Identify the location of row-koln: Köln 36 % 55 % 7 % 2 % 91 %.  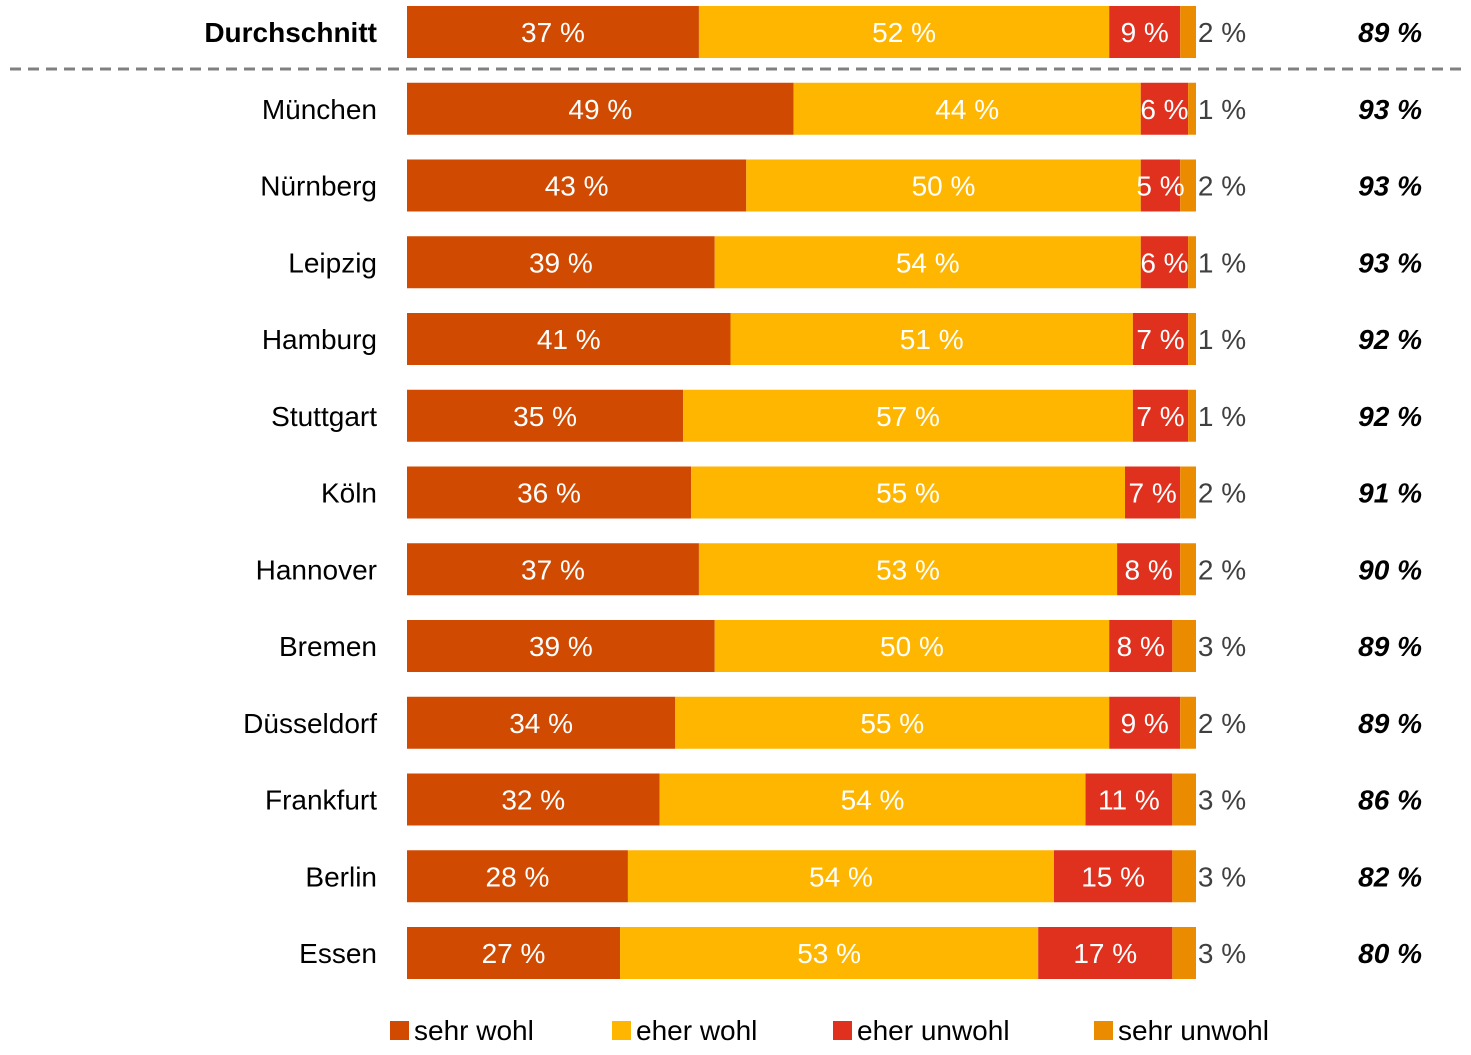
(871, 492).